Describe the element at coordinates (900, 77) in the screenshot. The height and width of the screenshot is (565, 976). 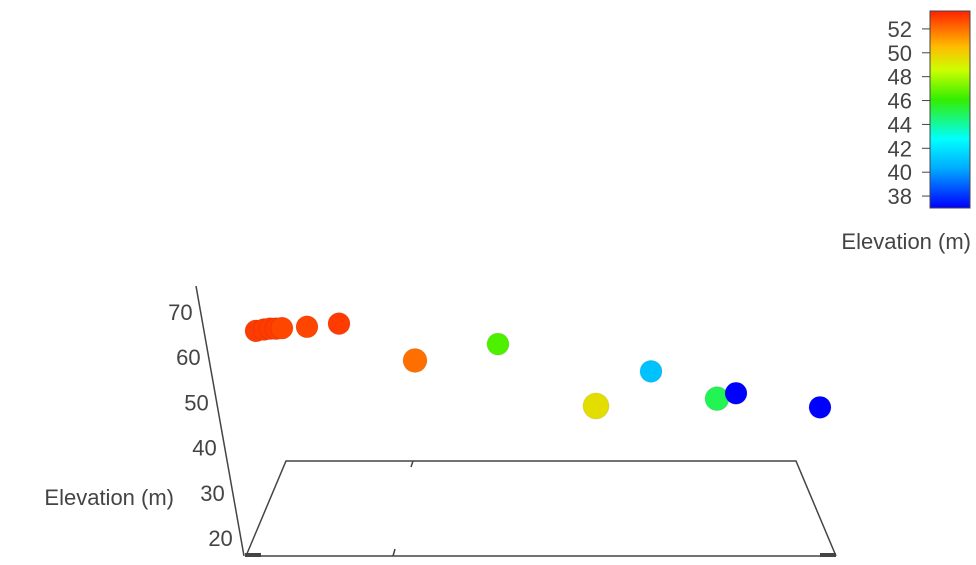
I see `colorbar-tick-label: 48` at that location.